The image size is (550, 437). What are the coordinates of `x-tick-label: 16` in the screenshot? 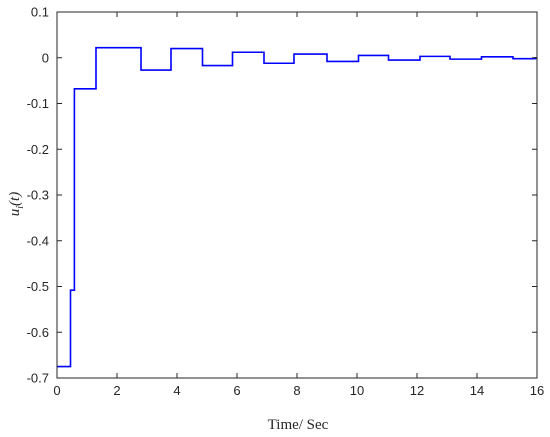 It's located at (537, 390).